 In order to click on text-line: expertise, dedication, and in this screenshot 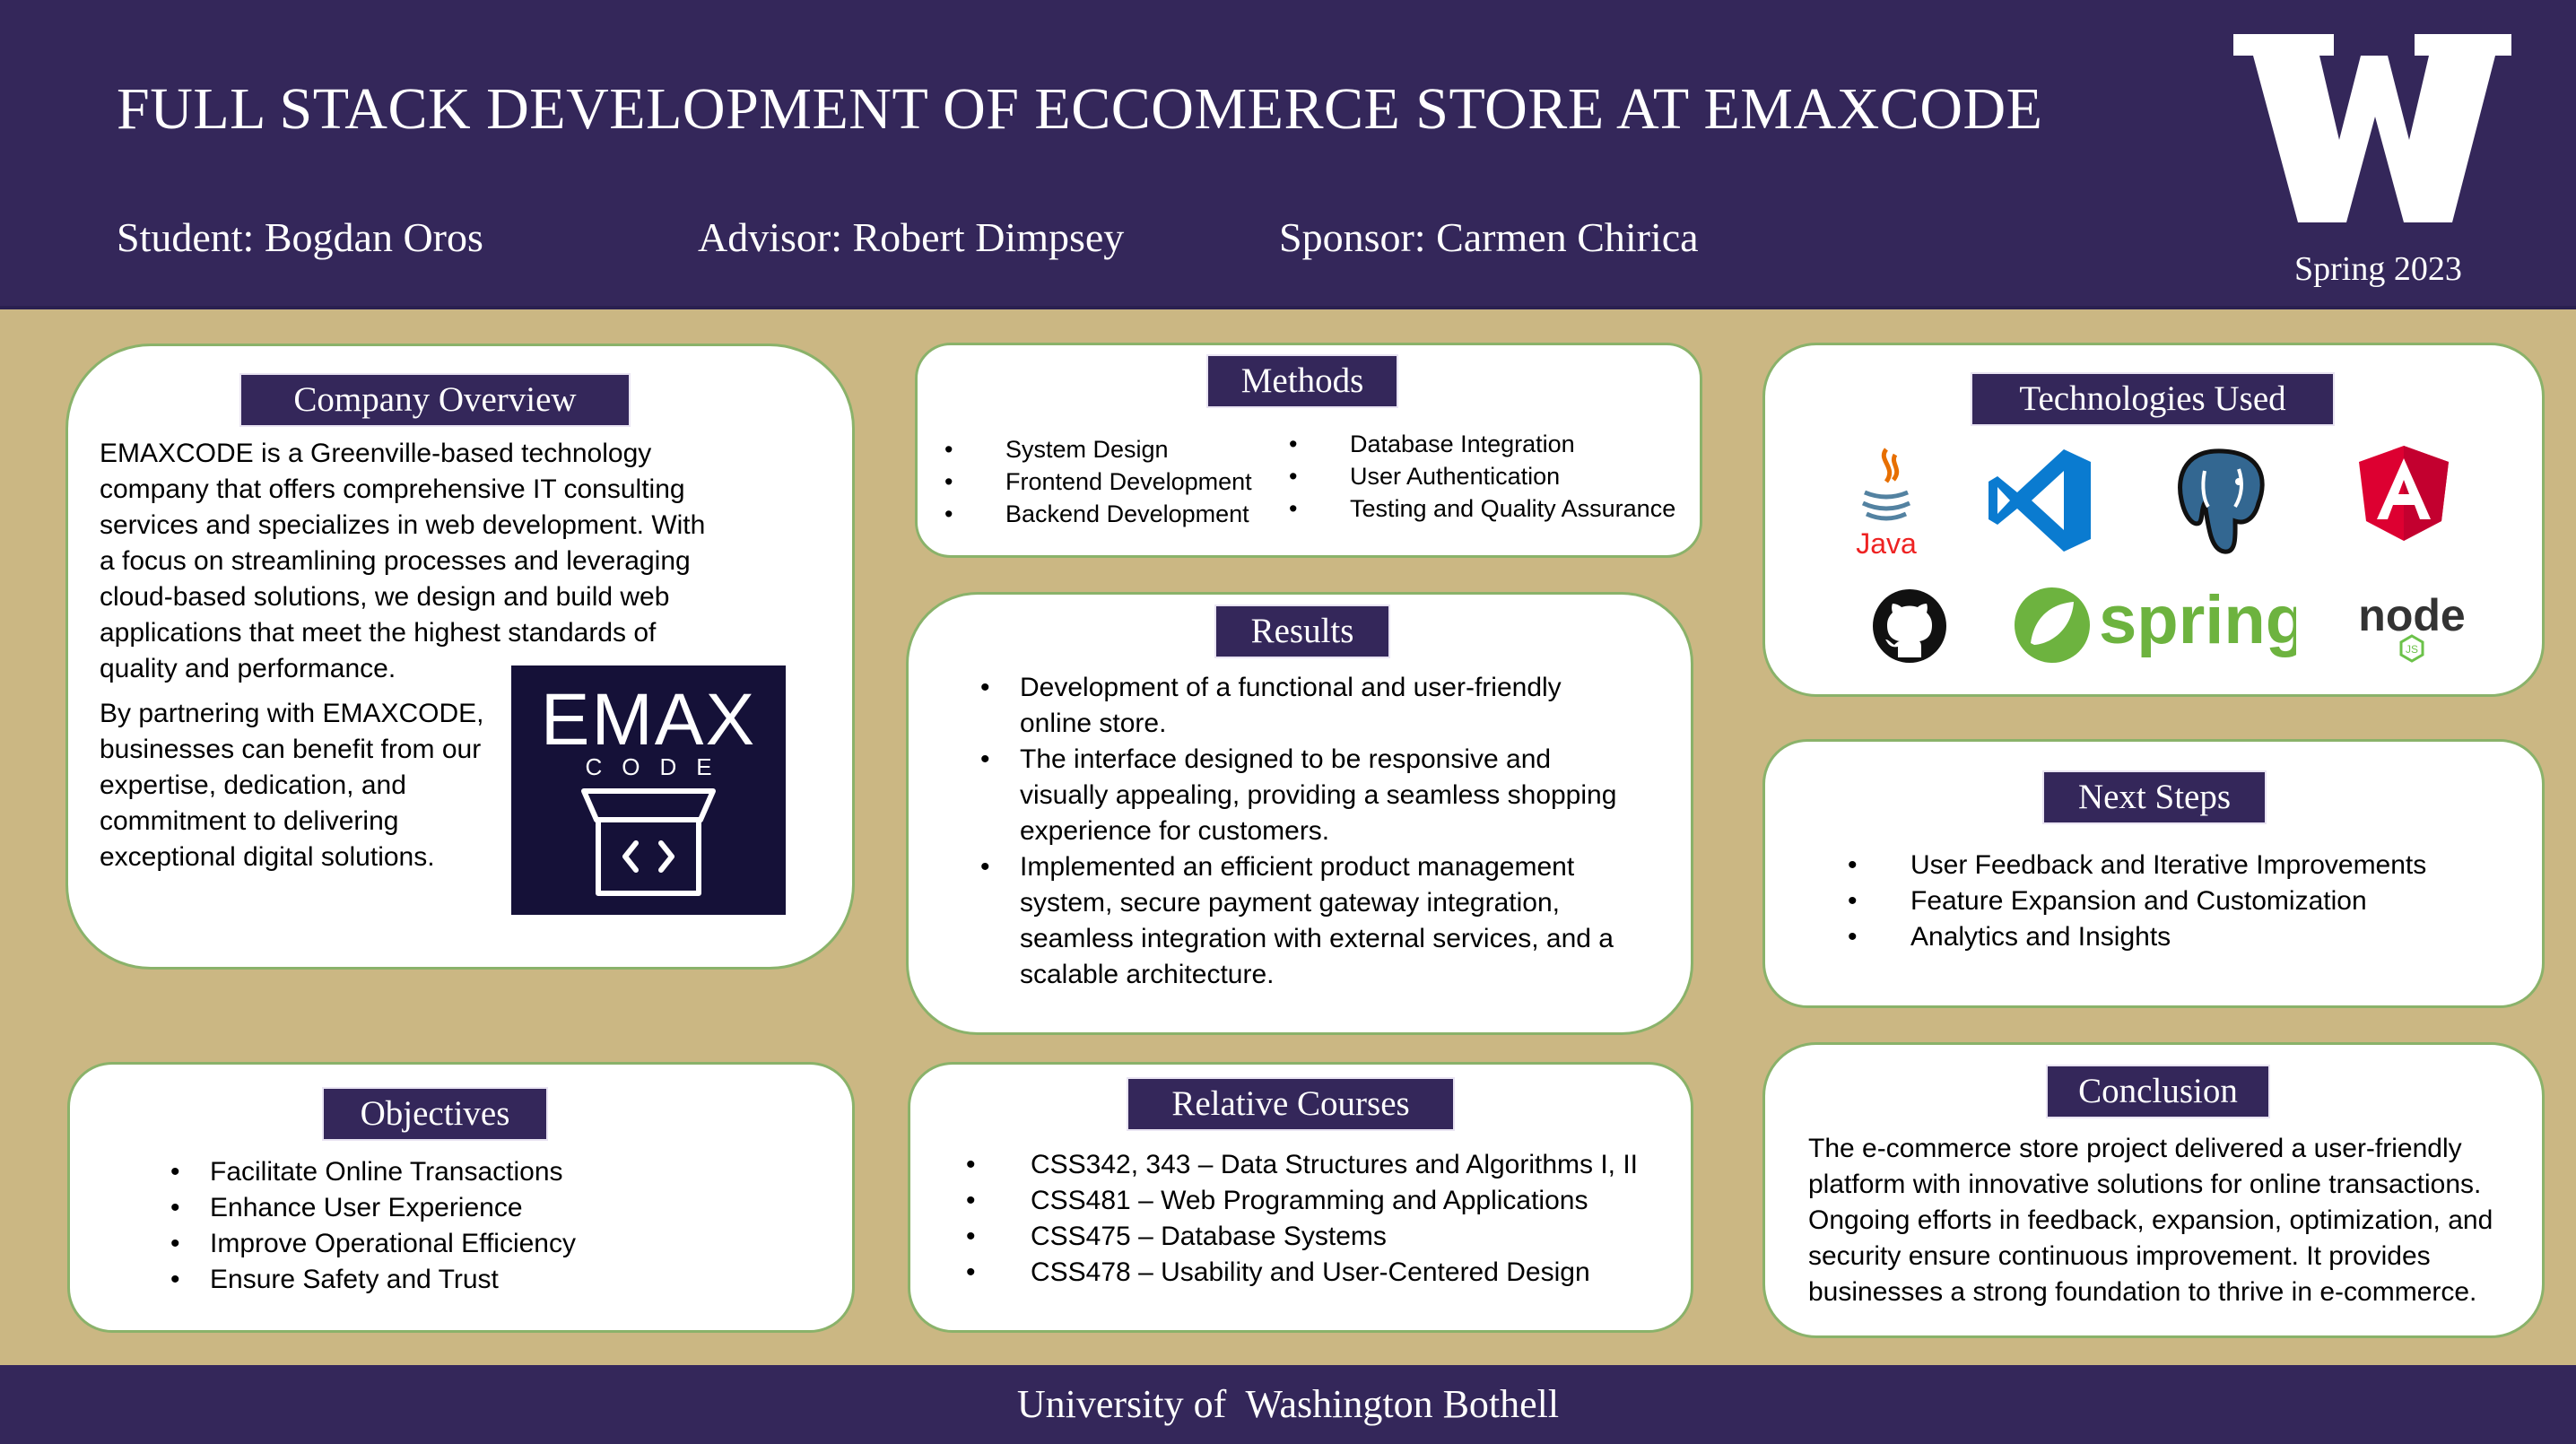, I will do `click(253, 785)`.